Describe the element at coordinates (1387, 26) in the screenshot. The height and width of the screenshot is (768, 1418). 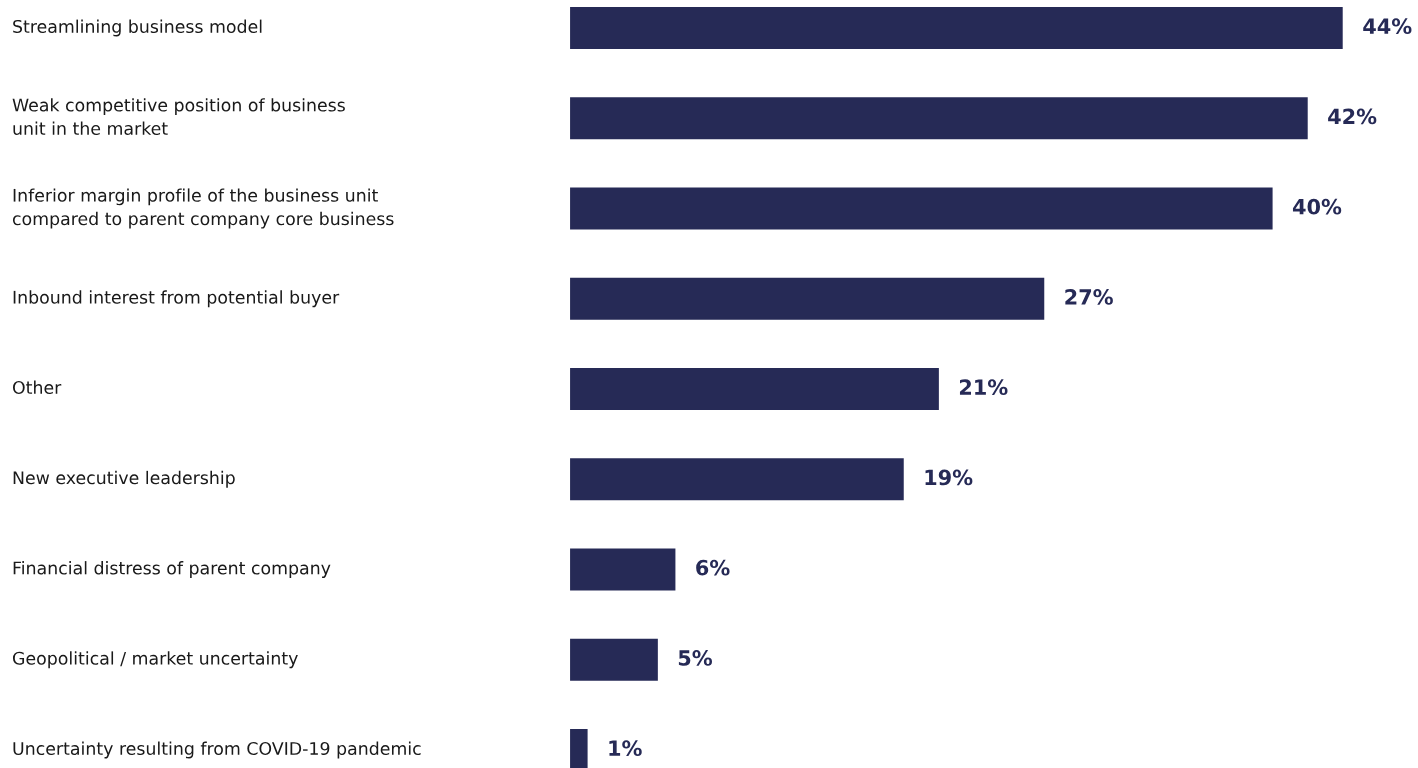
I see `data-label: 44%` at that location.